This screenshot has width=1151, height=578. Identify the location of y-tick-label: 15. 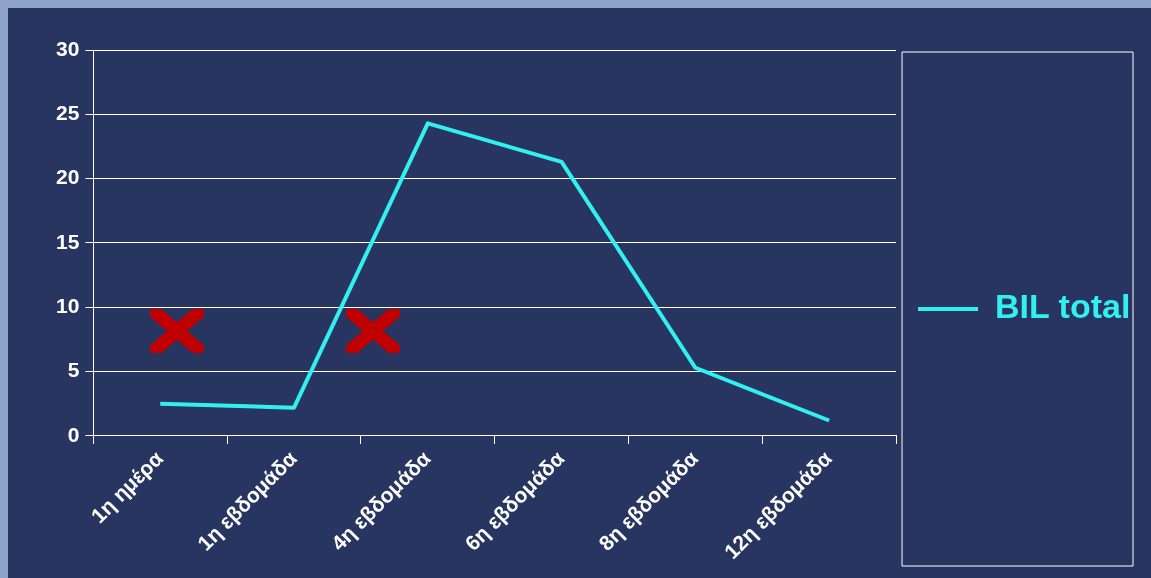
(68, 241).